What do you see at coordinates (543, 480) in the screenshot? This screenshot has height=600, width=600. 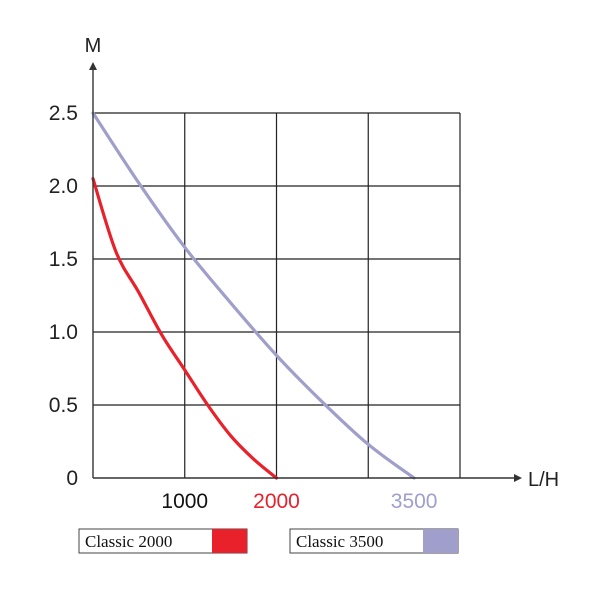 I see `x-axis-title: L/H` at bounding box center [543, 480].